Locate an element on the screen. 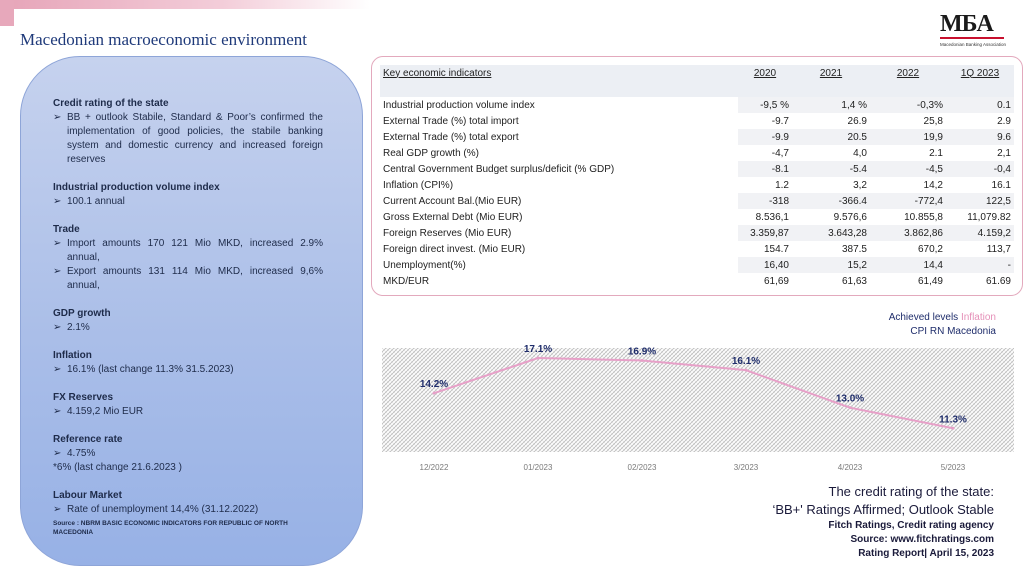 This screenshot has height=576, width=1024. data-label: 14.2% is located at coordinates (434, 384).